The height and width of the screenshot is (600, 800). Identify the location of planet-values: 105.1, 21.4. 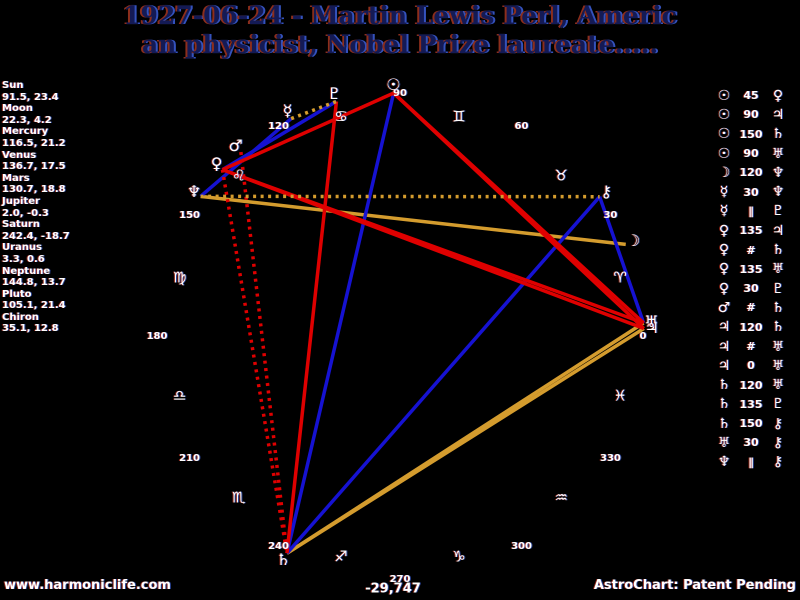
(34, 306).